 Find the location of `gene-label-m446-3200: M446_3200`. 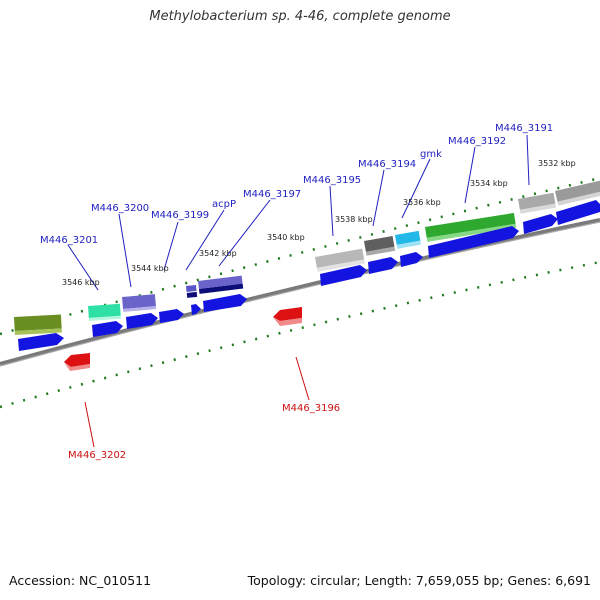

gene-label-m446-3200: M446_3200 is located at coordinates (120, 208).